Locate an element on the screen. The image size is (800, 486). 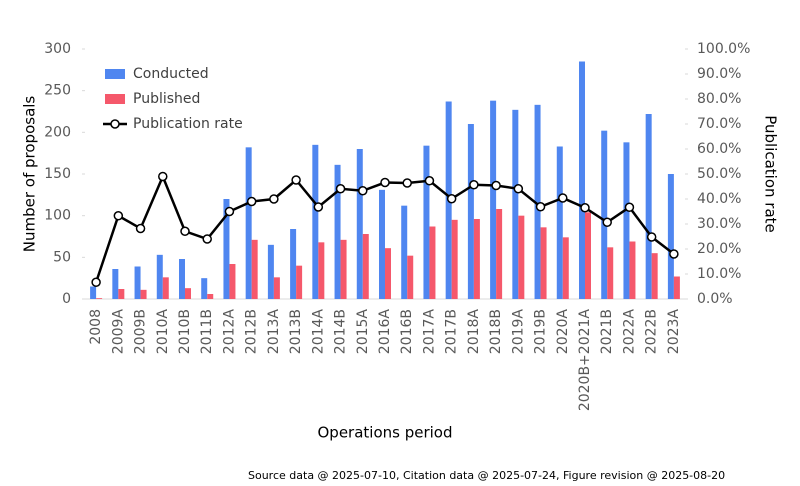
x-tick-label: 2018B is located at coordinates (496, 331).